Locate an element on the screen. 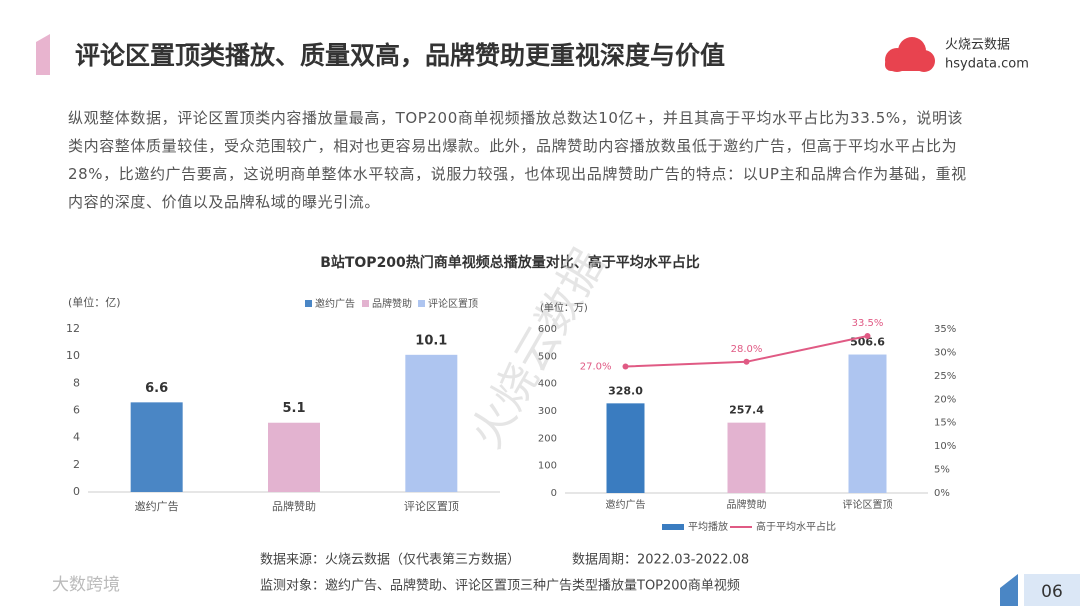  scope: 监测对象：邀约广告、品牌赞助、评论区置顶三种广告类型播放量TOP200商单视频 is located at coordinates (500, 586).